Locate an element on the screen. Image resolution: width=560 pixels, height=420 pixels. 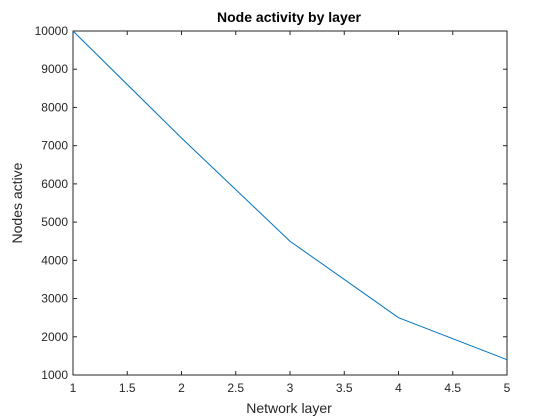
y-tick-label: 2000 is located at coordinates (54, 337).